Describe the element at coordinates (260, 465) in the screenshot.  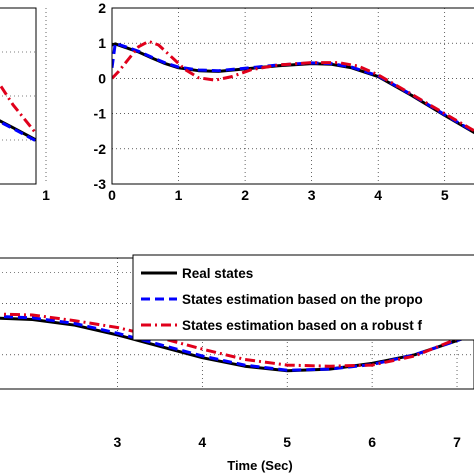
I see `x-axis-label: Time (Sec)` at that location.